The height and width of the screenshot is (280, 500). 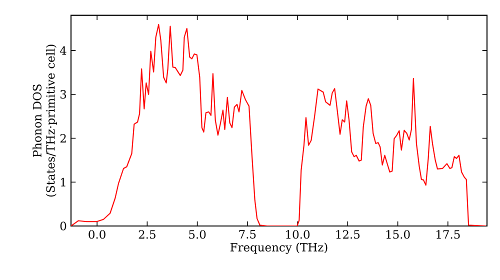 I want to click on x-tick-label: 0.0, so click(x=97, y=234).